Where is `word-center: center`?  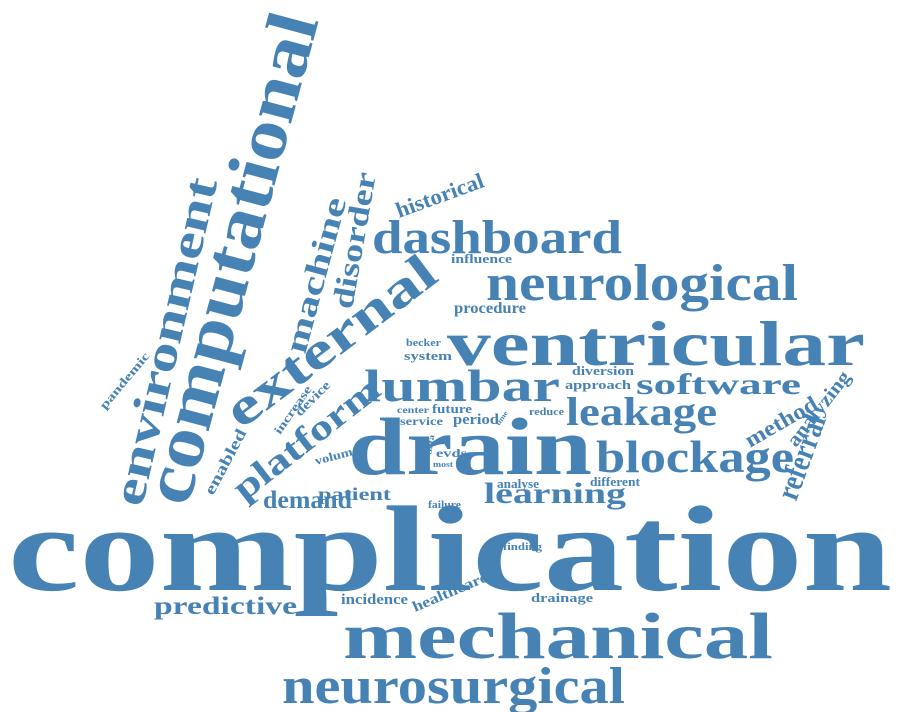 word-center: center is located at coordinates (413, 410).